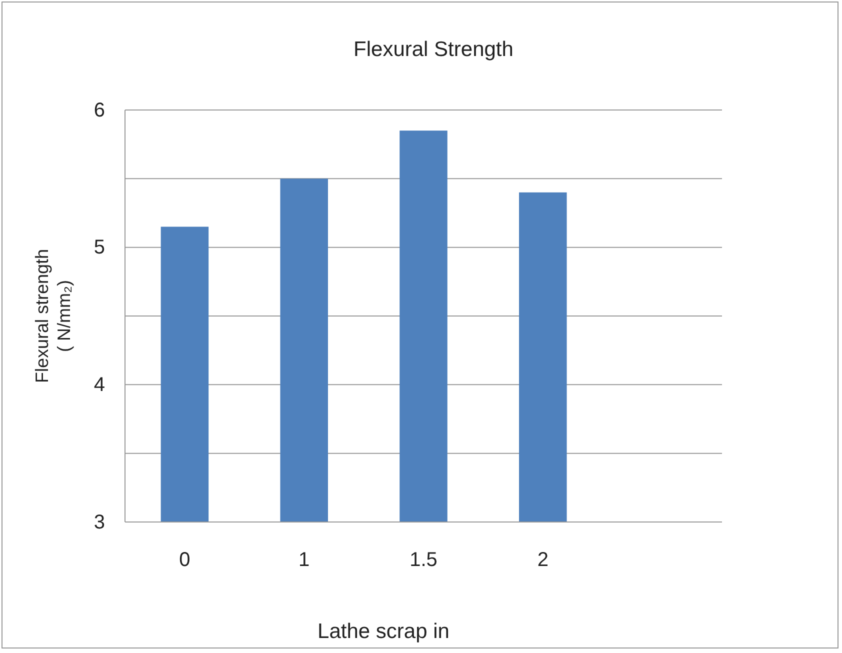 The height and width of the screenshot is (653, 842). I want to click on y-axis-title: Flexural strength ( N/mm₂), so click(53, 316).